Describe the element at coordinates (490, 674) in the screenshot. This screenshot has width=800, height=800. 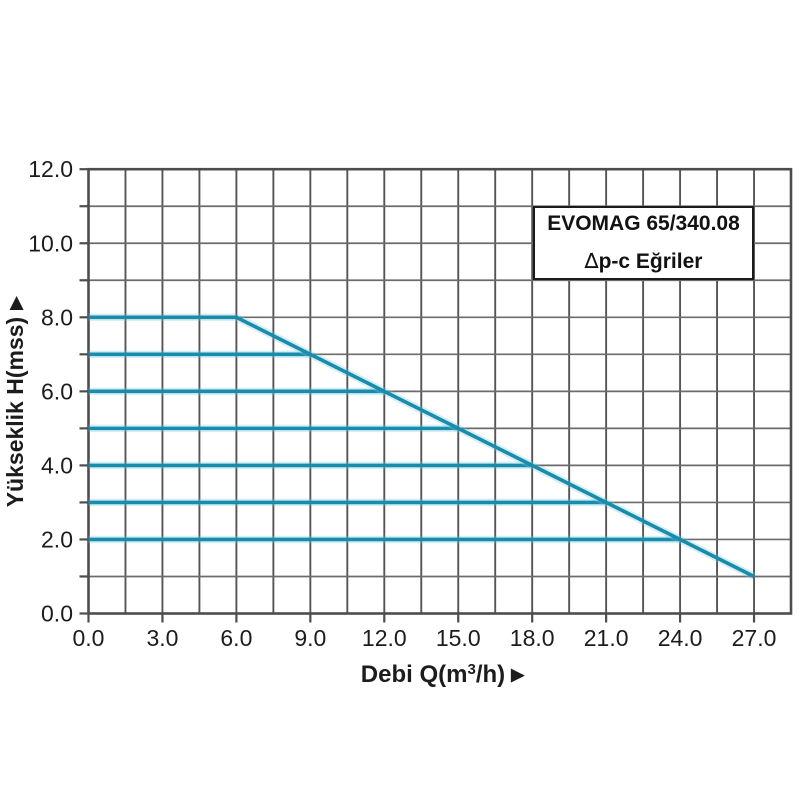
I see `x-axis-title-suffix: /h)` at that location.